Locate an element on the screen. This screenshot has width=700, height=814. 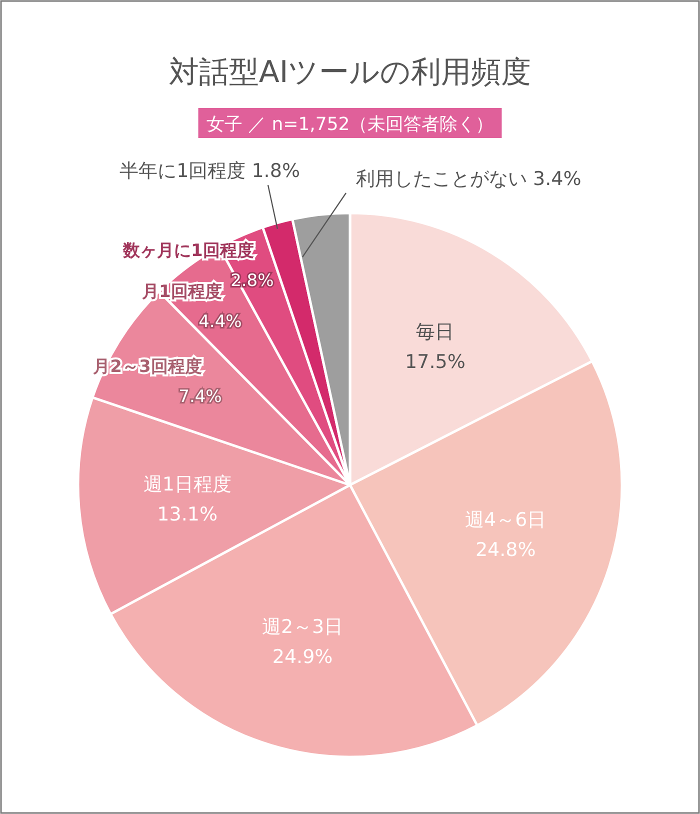
data-label: 17.5% is located at coordinates (435, 361).